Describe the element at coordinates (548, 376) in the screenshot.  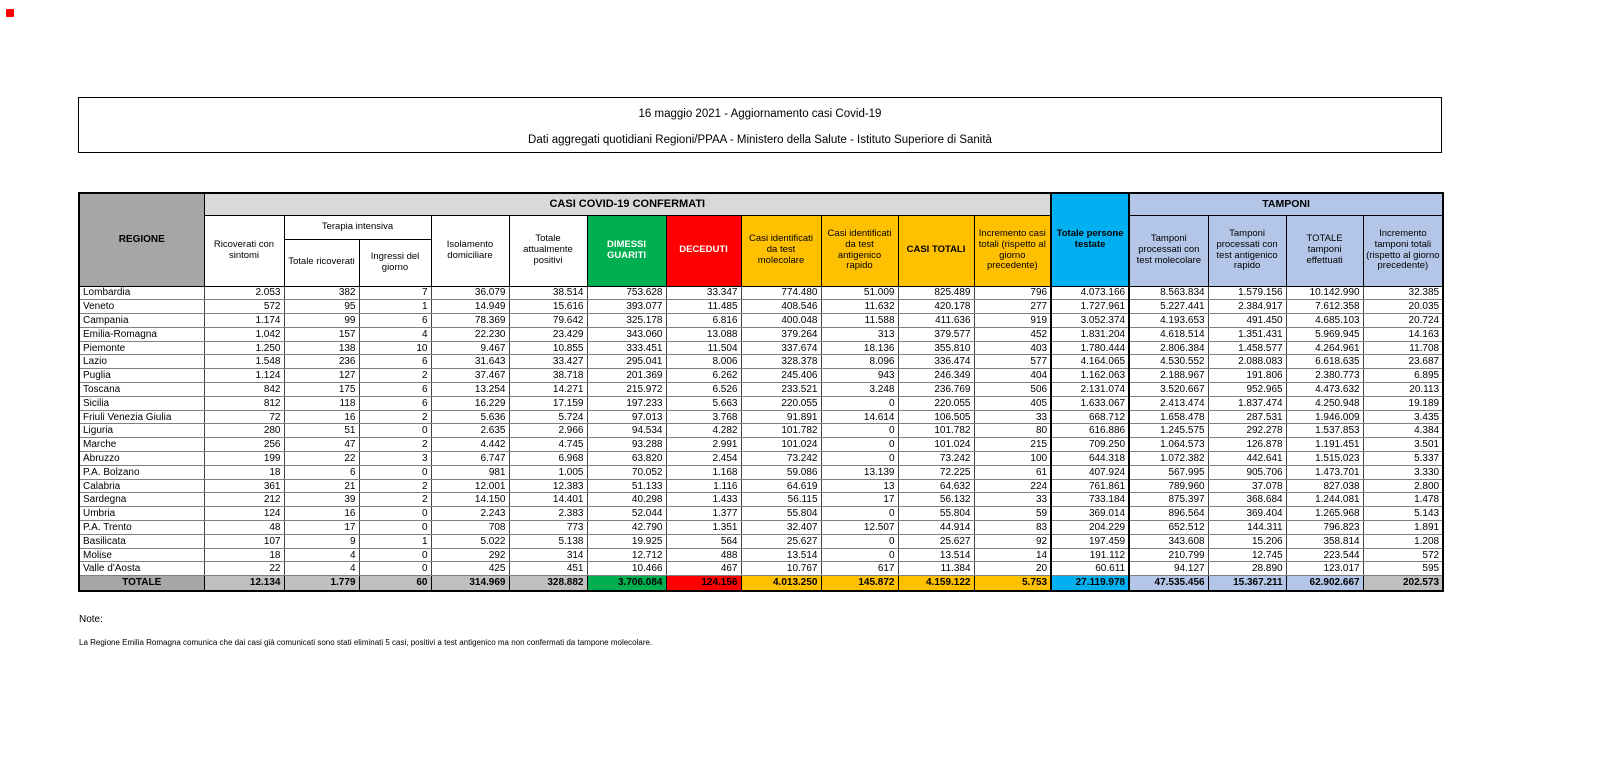
I see `value-cell: 38.718` at that location.